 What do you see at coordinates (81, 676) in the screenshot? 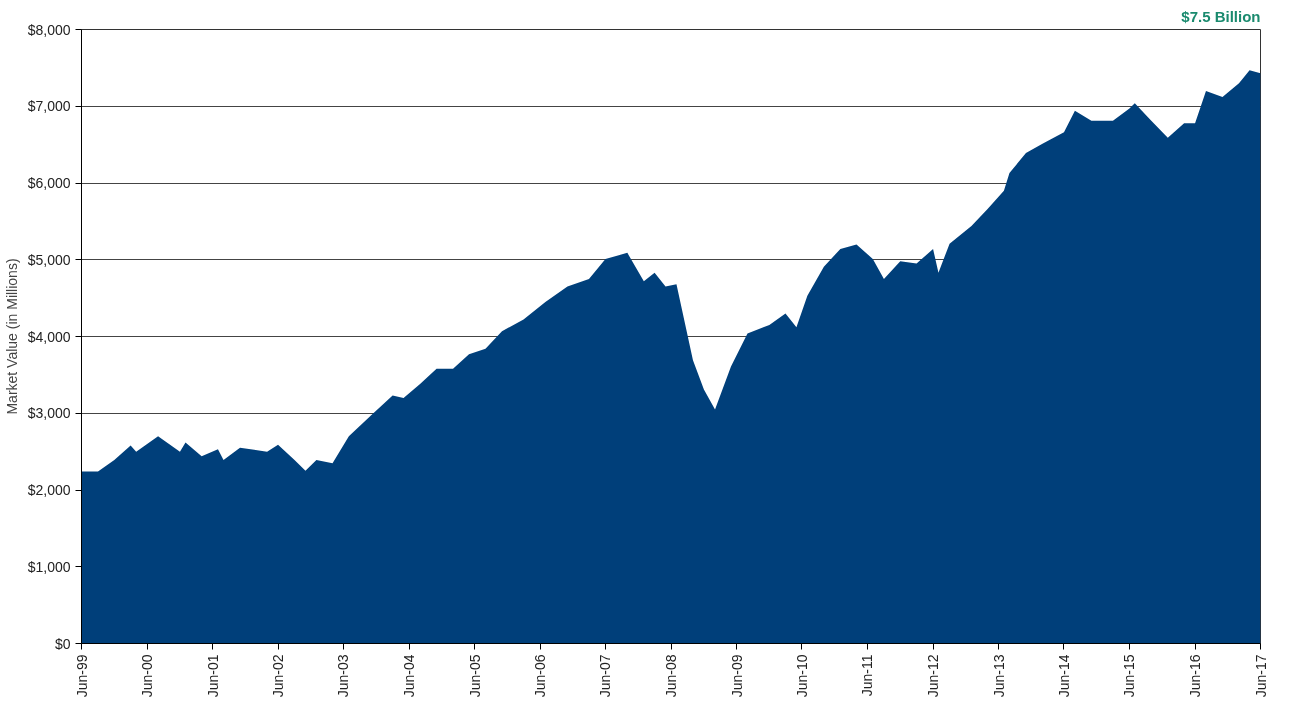
I see `x-tick-label: Jun-99` at bounding box center [81, 676].